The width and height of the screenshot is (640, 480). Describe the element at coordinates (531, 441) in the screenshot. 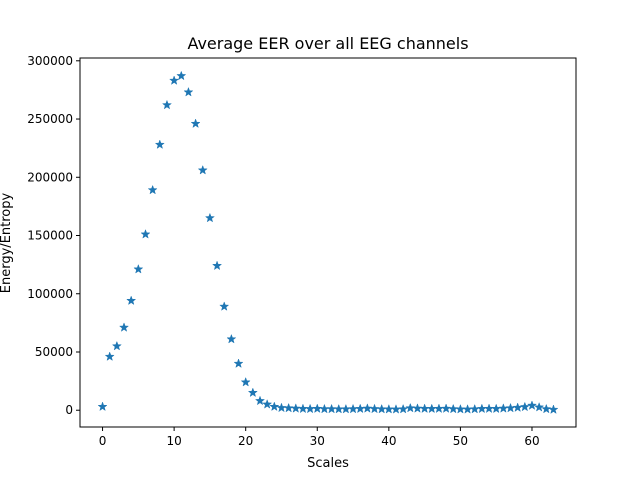

I see `x-tick-label: 60` at that location.